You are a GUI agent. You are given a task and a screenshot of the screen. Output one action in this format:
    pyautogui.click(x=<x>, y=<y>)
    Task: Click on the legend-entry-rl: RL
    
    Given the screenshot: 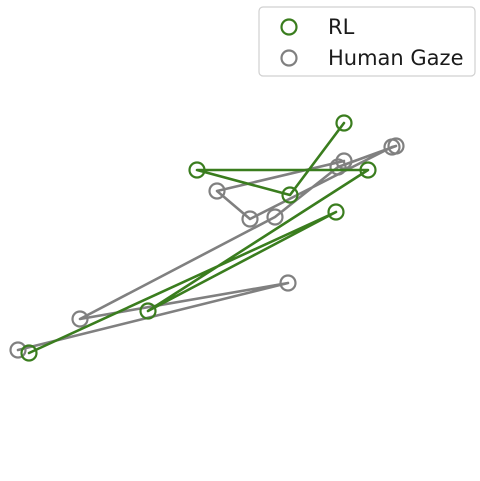 What is the action you would take?
    pyautogui.click(x=317, y=27)
    